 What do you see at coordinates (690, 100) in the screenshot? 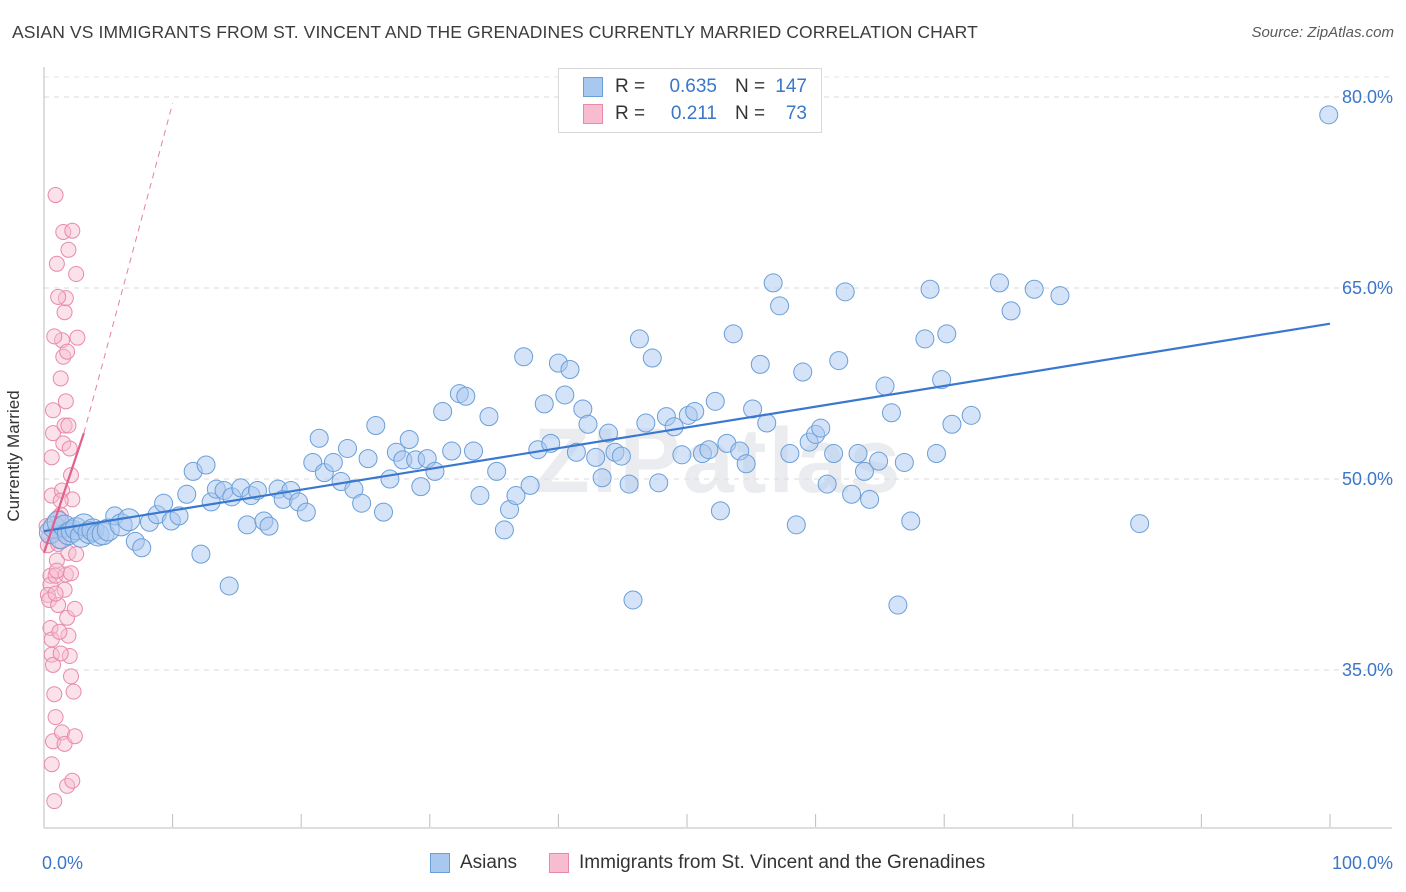
I see `correlation-legend: R = 0.635 N = 147 R = 0.211 N = 73` at bounding box center [690, 100].